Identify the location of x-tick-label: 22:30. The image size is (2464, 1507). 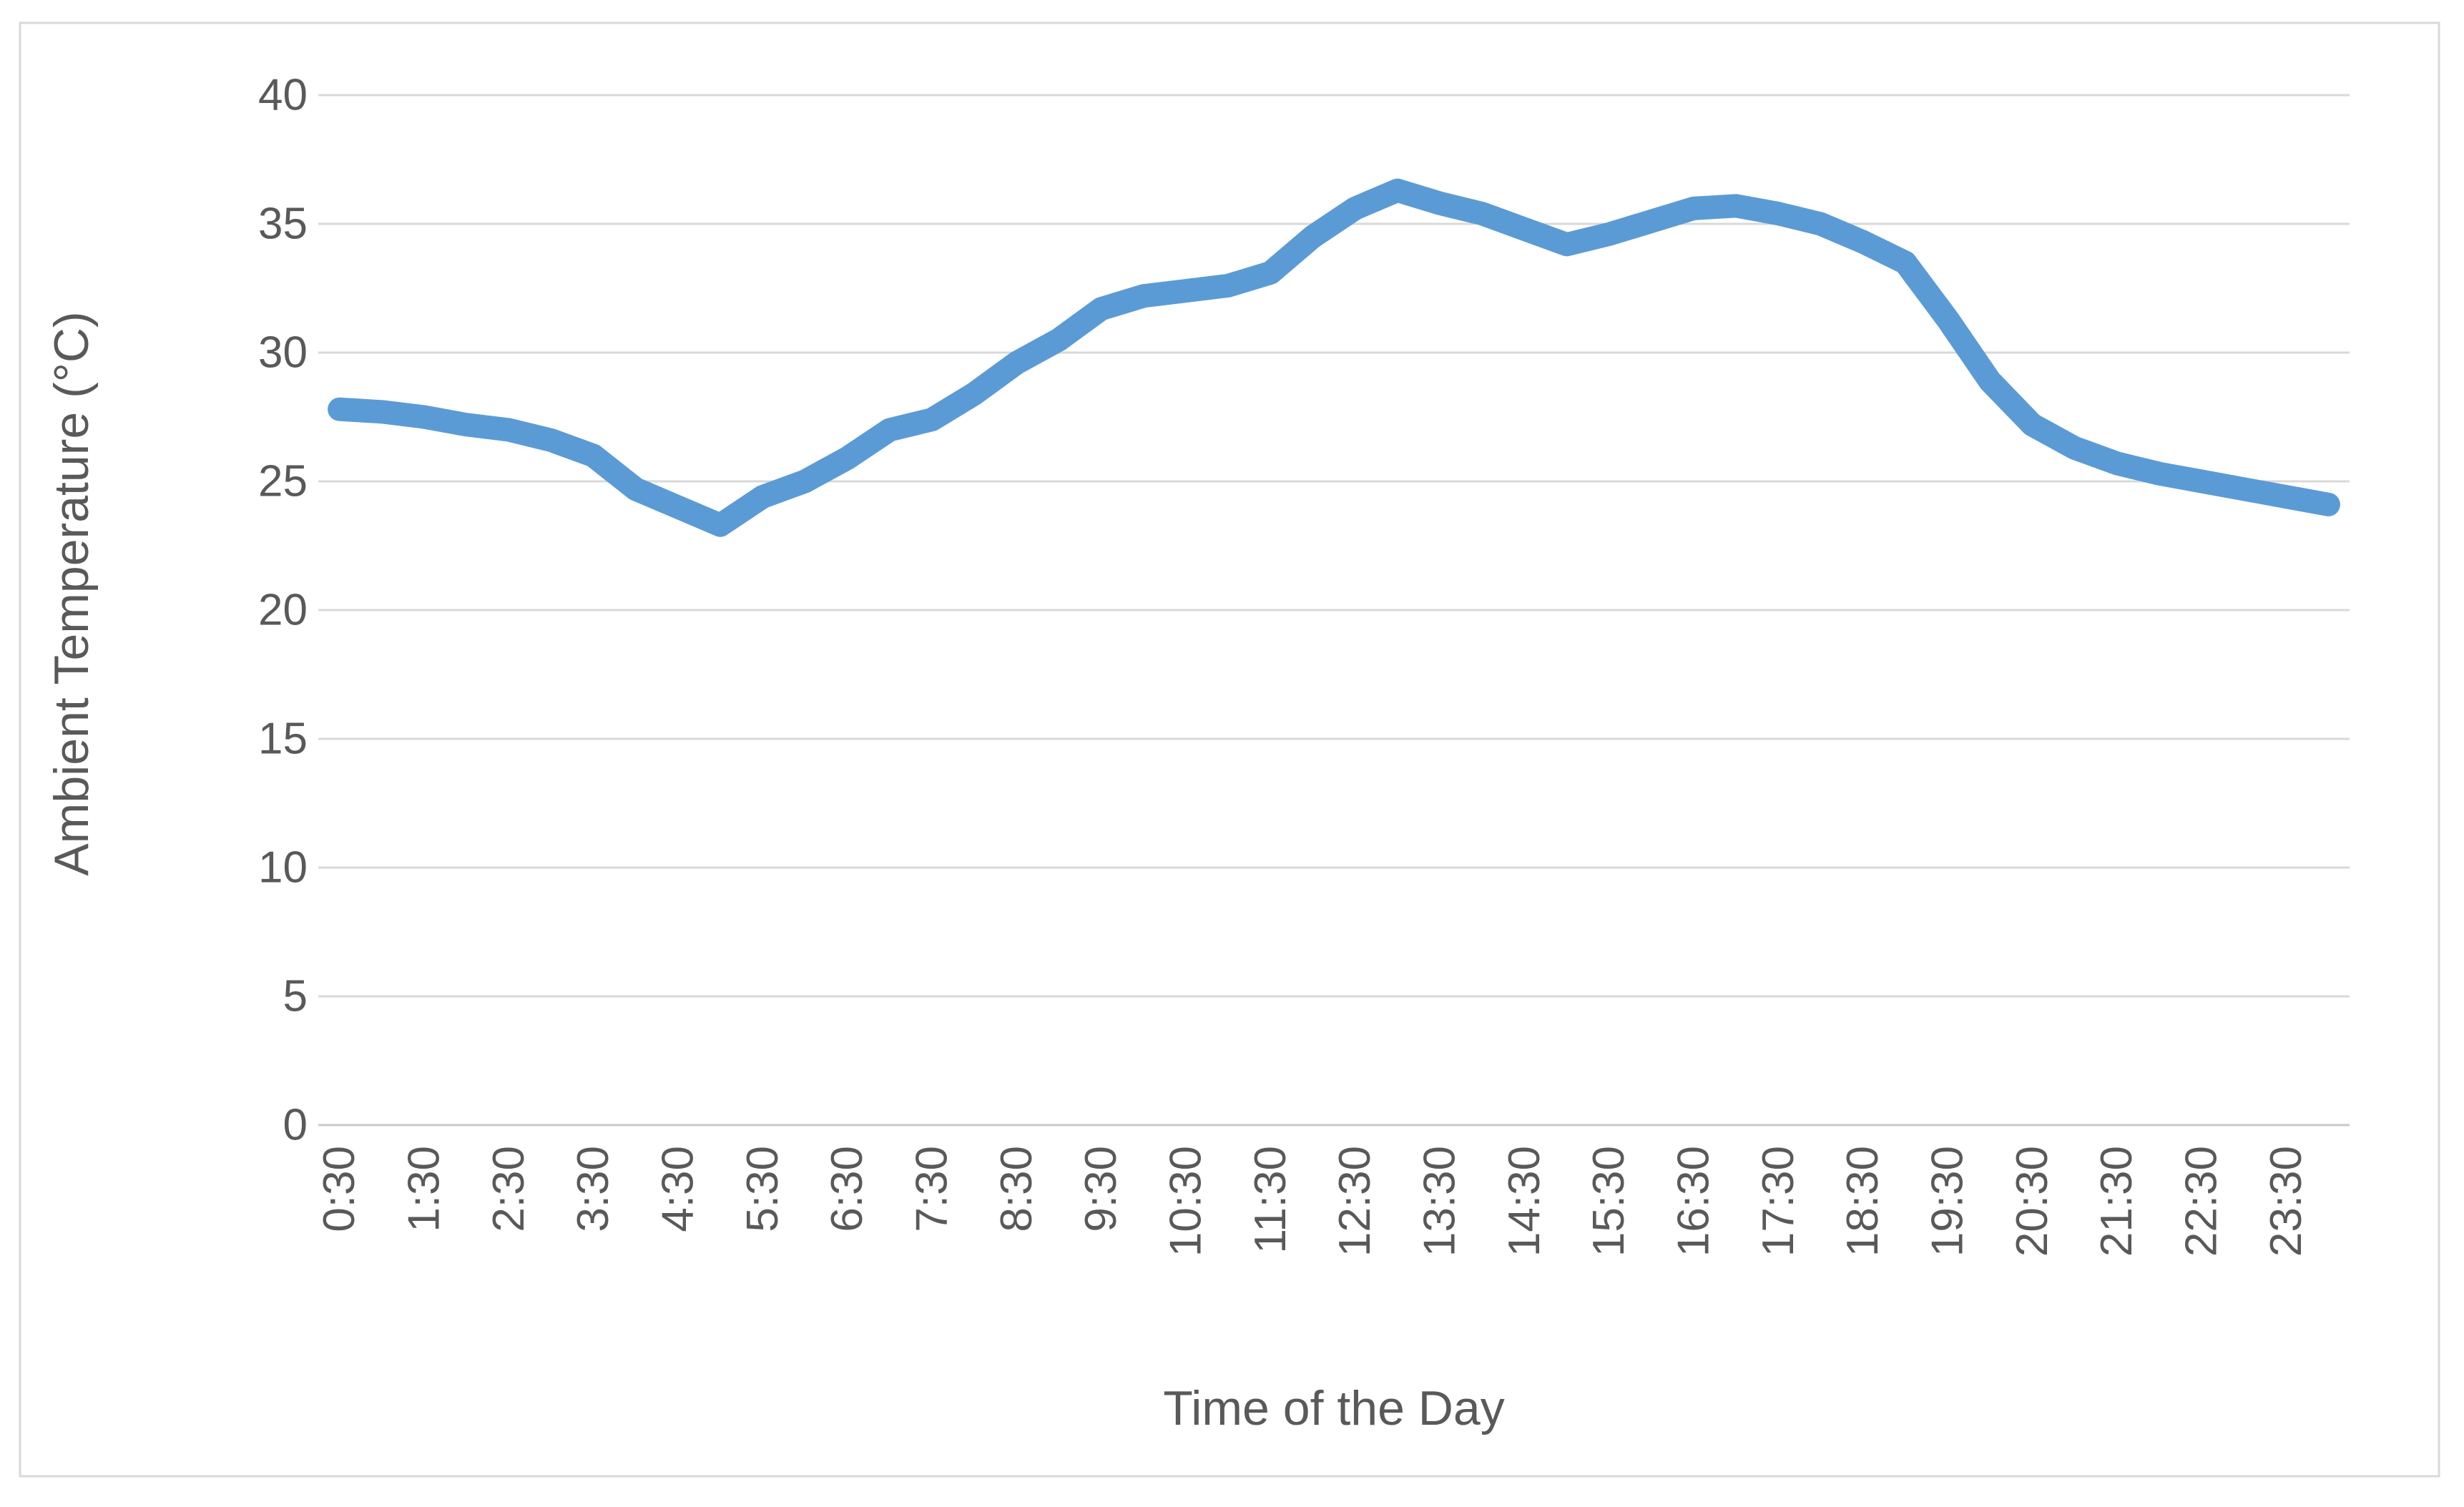
(2201, 1201).